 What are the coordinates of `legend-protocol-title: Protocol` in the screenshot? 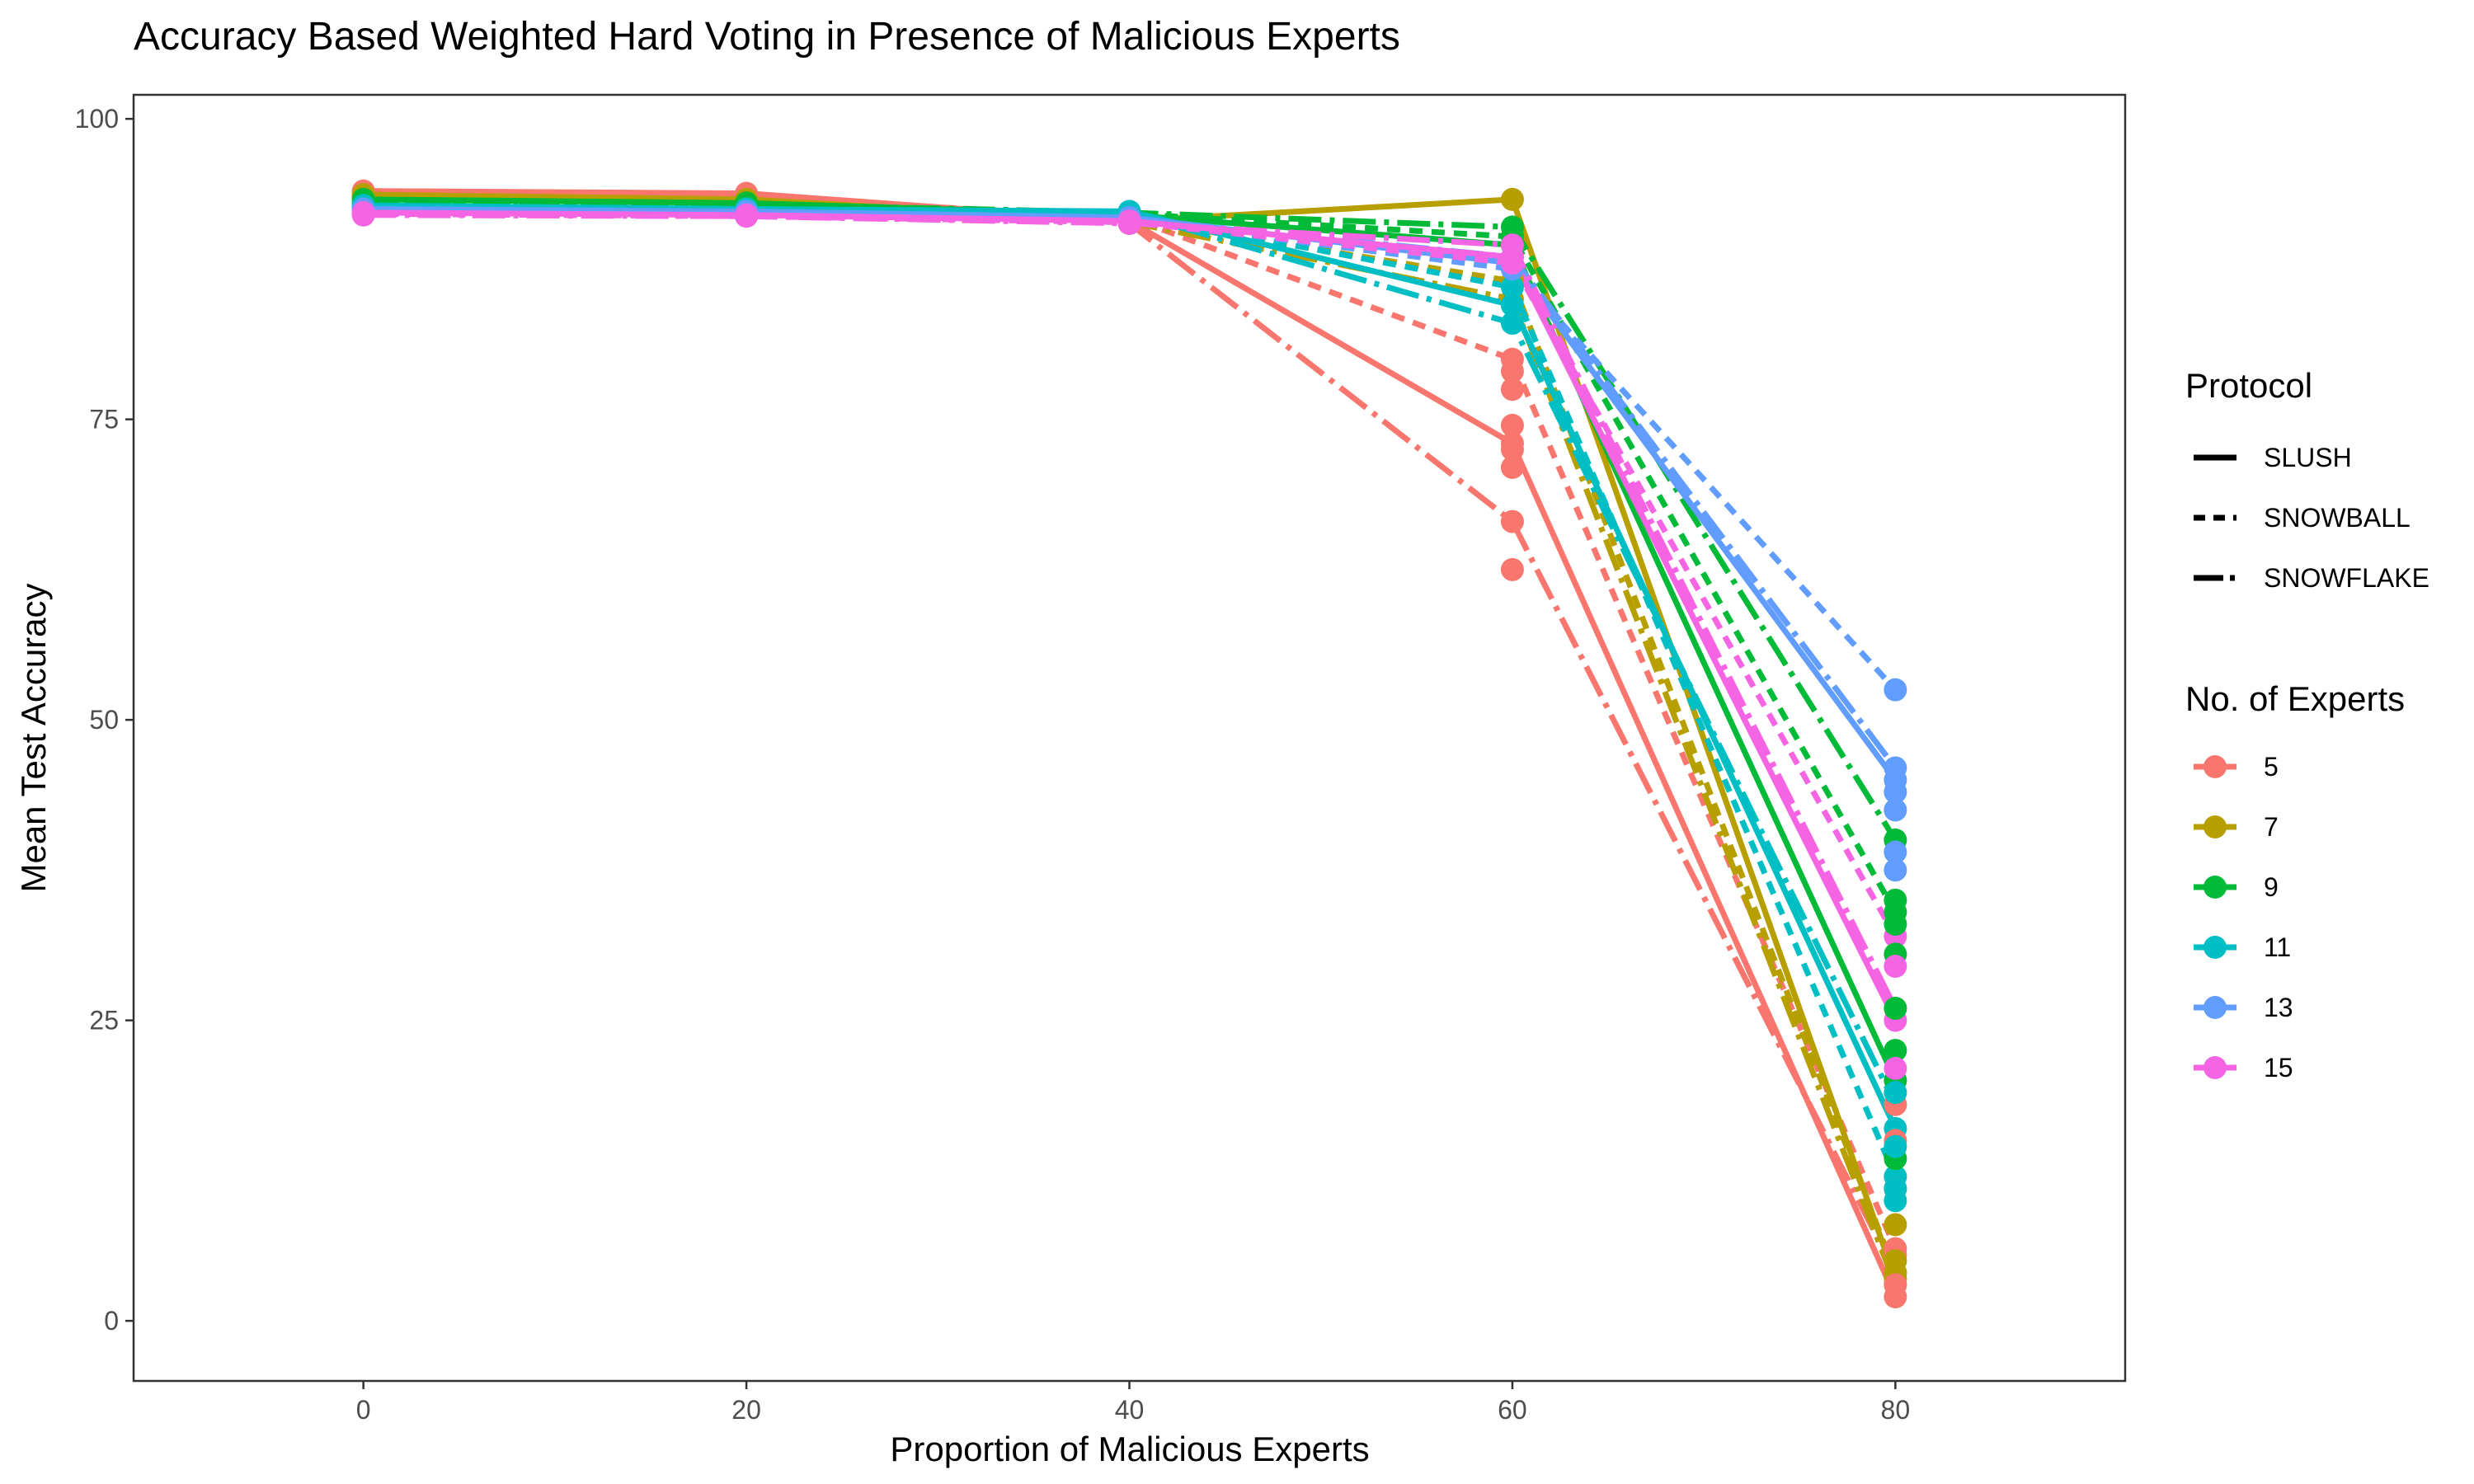 It's located at (2248, 385).